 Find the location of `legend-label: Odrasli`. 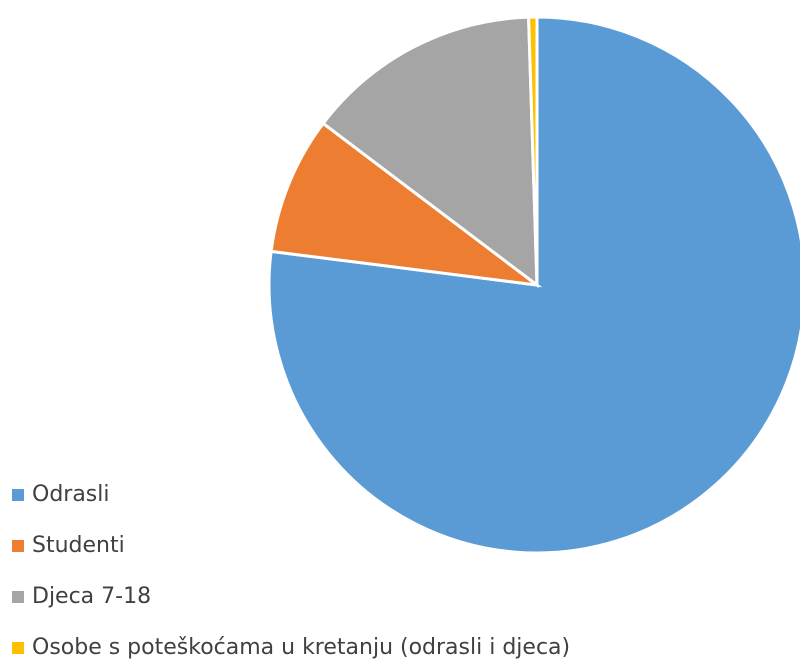

legend-label: Odrasli is located at coordinates (71, 494).